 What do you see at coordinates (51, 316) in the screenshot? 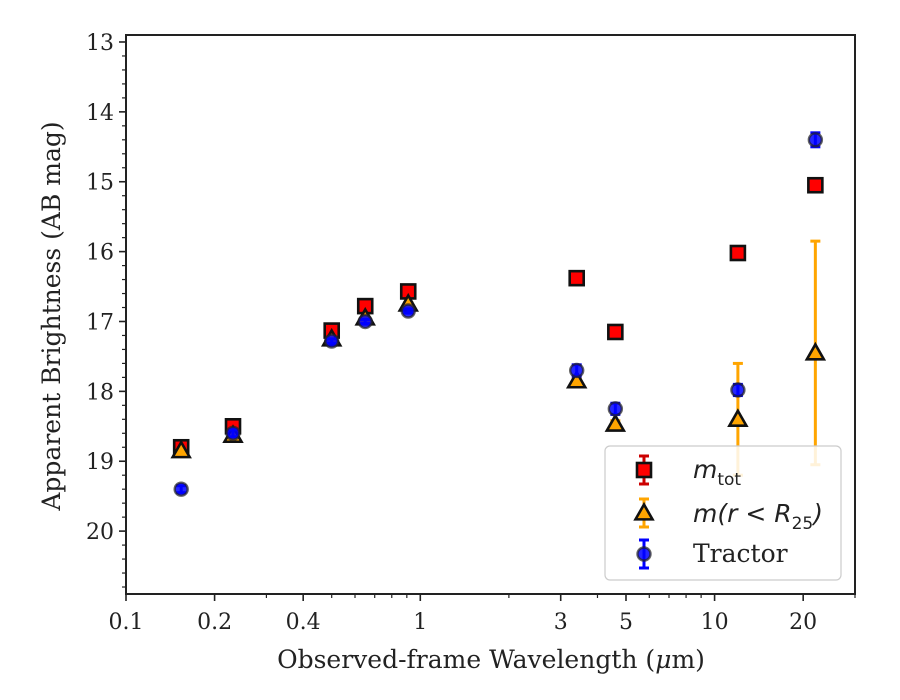
I see `y-axis-label: Apparent Brightness (AB mag)` at bounding box center [51, 316].